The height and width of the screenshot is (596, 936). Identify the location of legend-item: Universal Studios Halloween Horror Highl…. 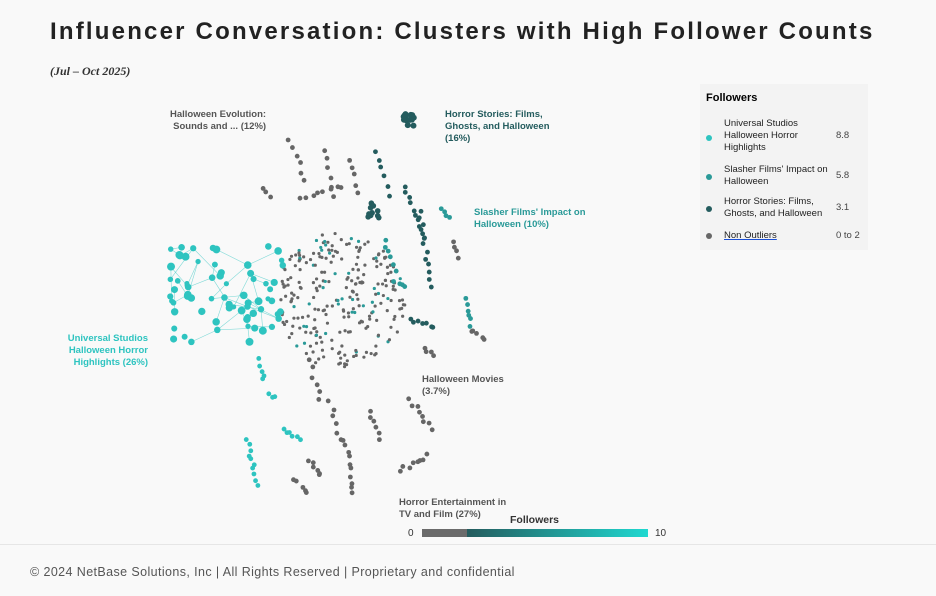
(784, 138).